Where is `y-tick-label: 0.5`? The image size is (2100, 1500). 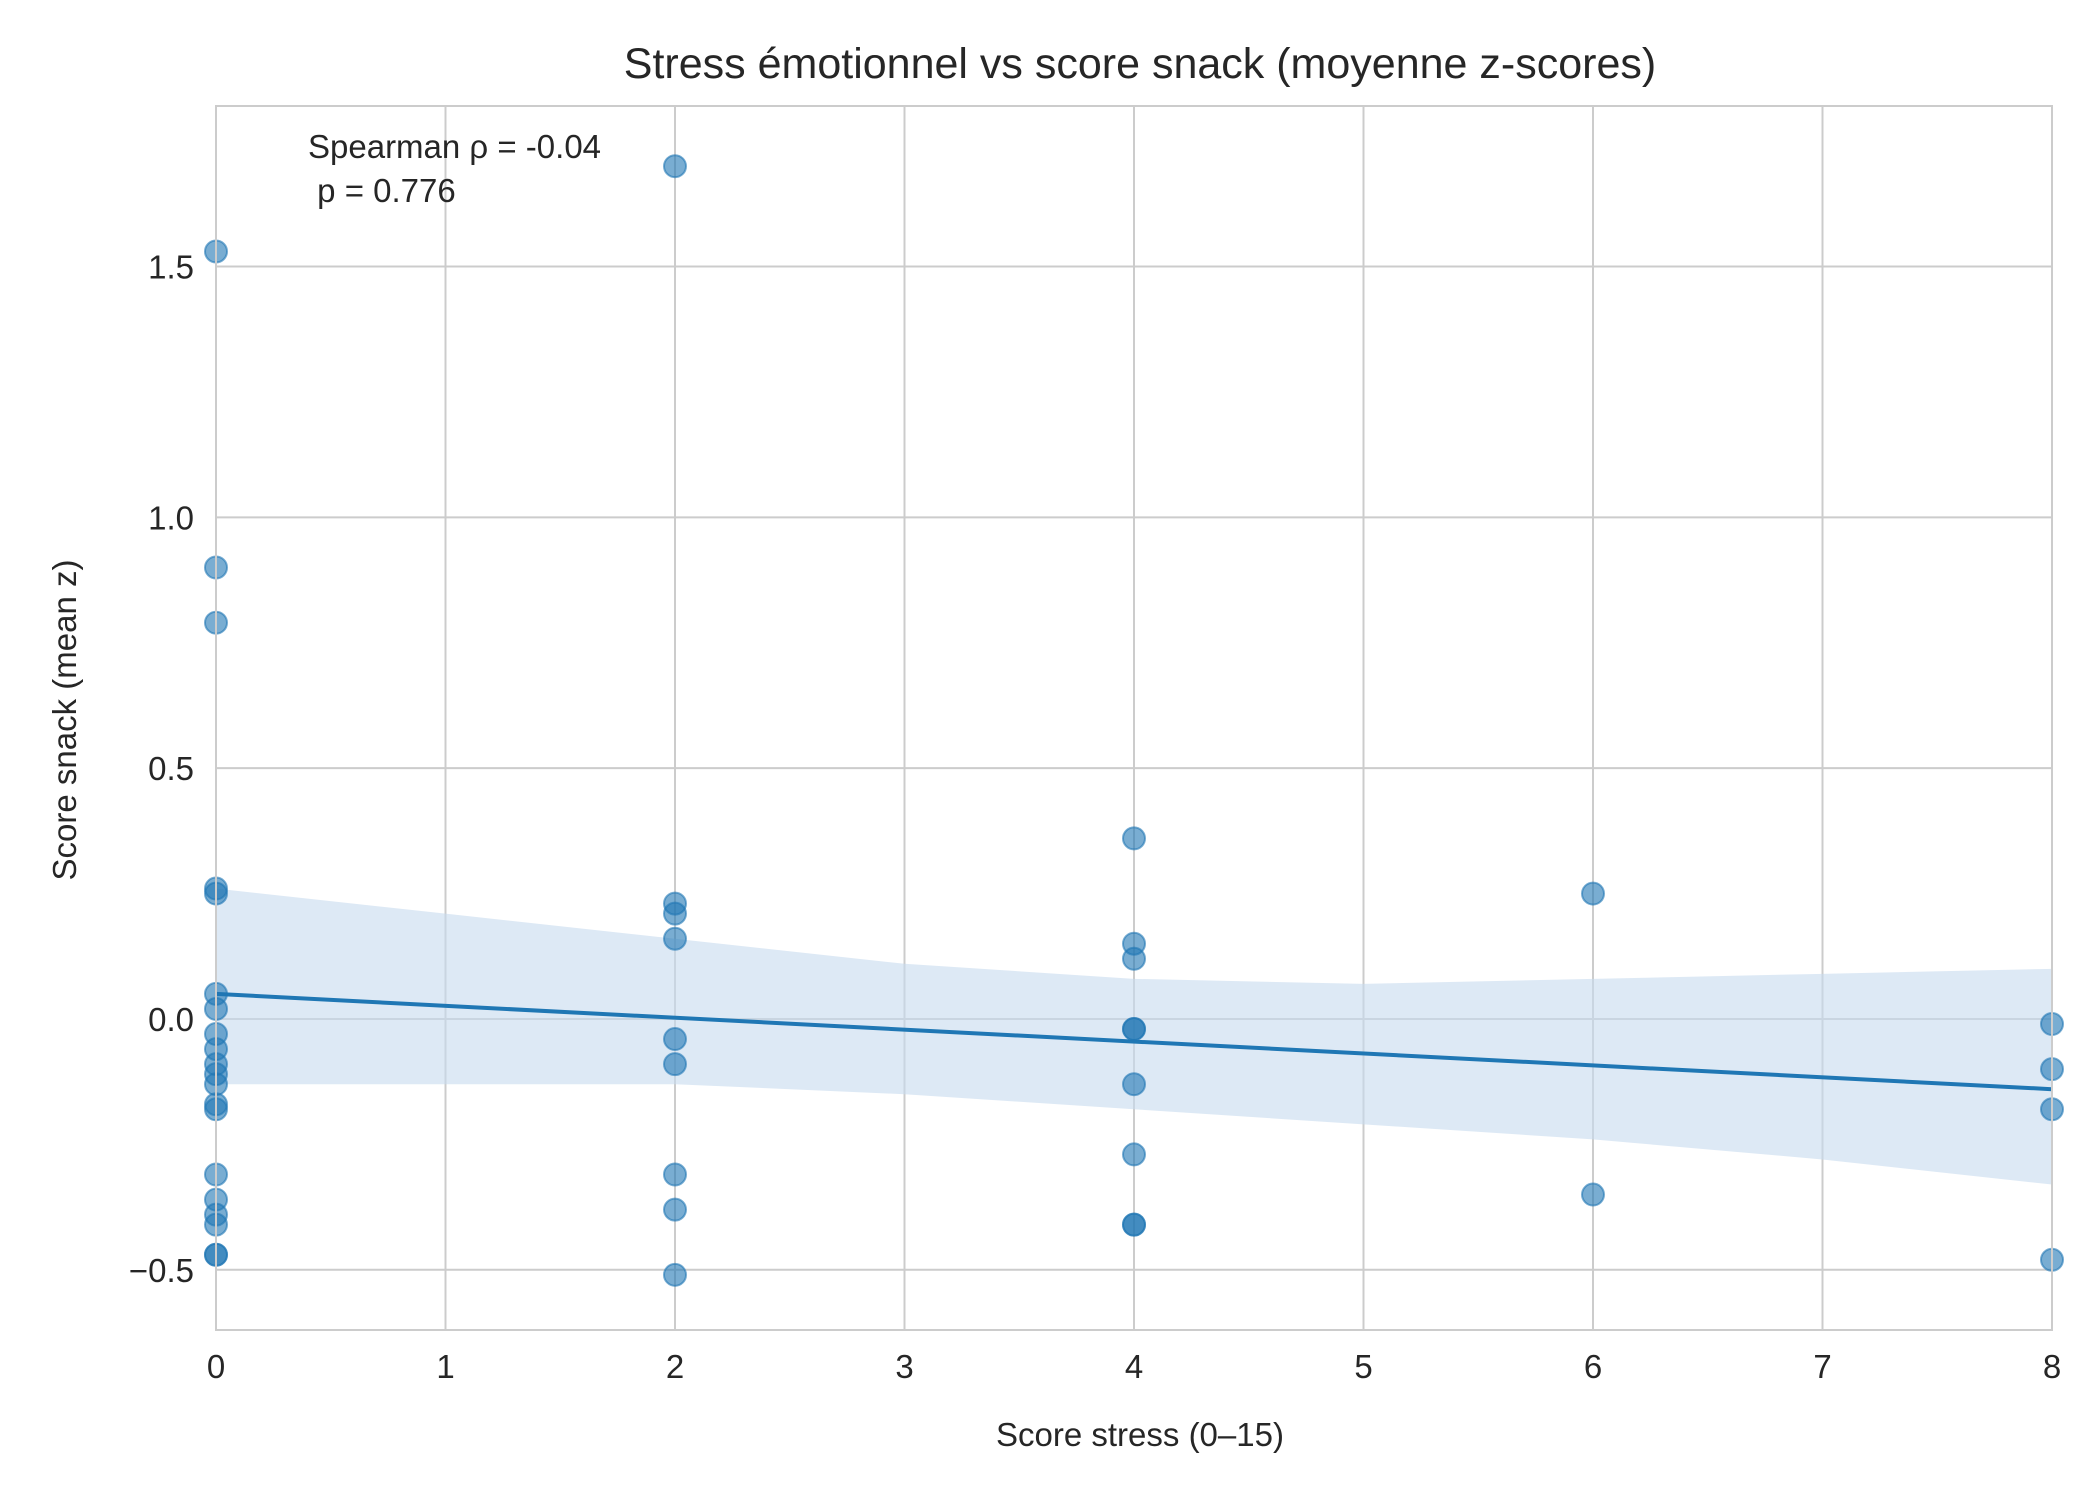 y-tick-label: 0.5 is located at coordinates (171, 768).